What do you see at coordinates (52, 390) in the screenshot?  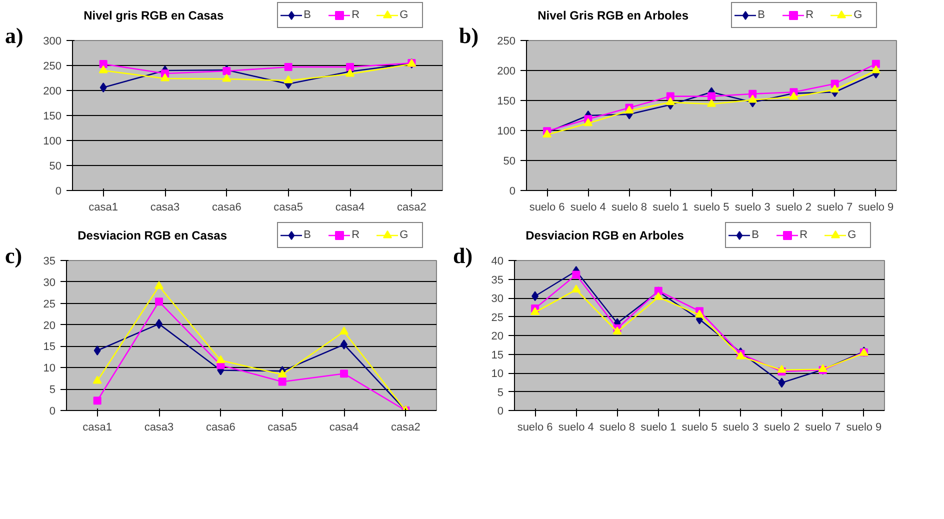 I see `y-tick-label: 5` at bounding box center [52, 390].